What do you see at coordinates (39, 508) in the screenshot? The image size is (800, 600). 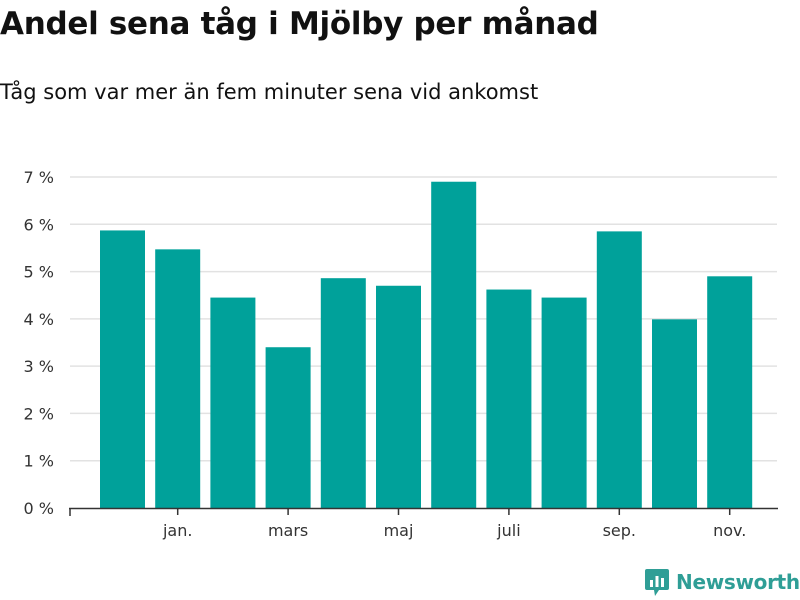 I see `y-tick-label: 0 %` at bounding box center [39, 508].